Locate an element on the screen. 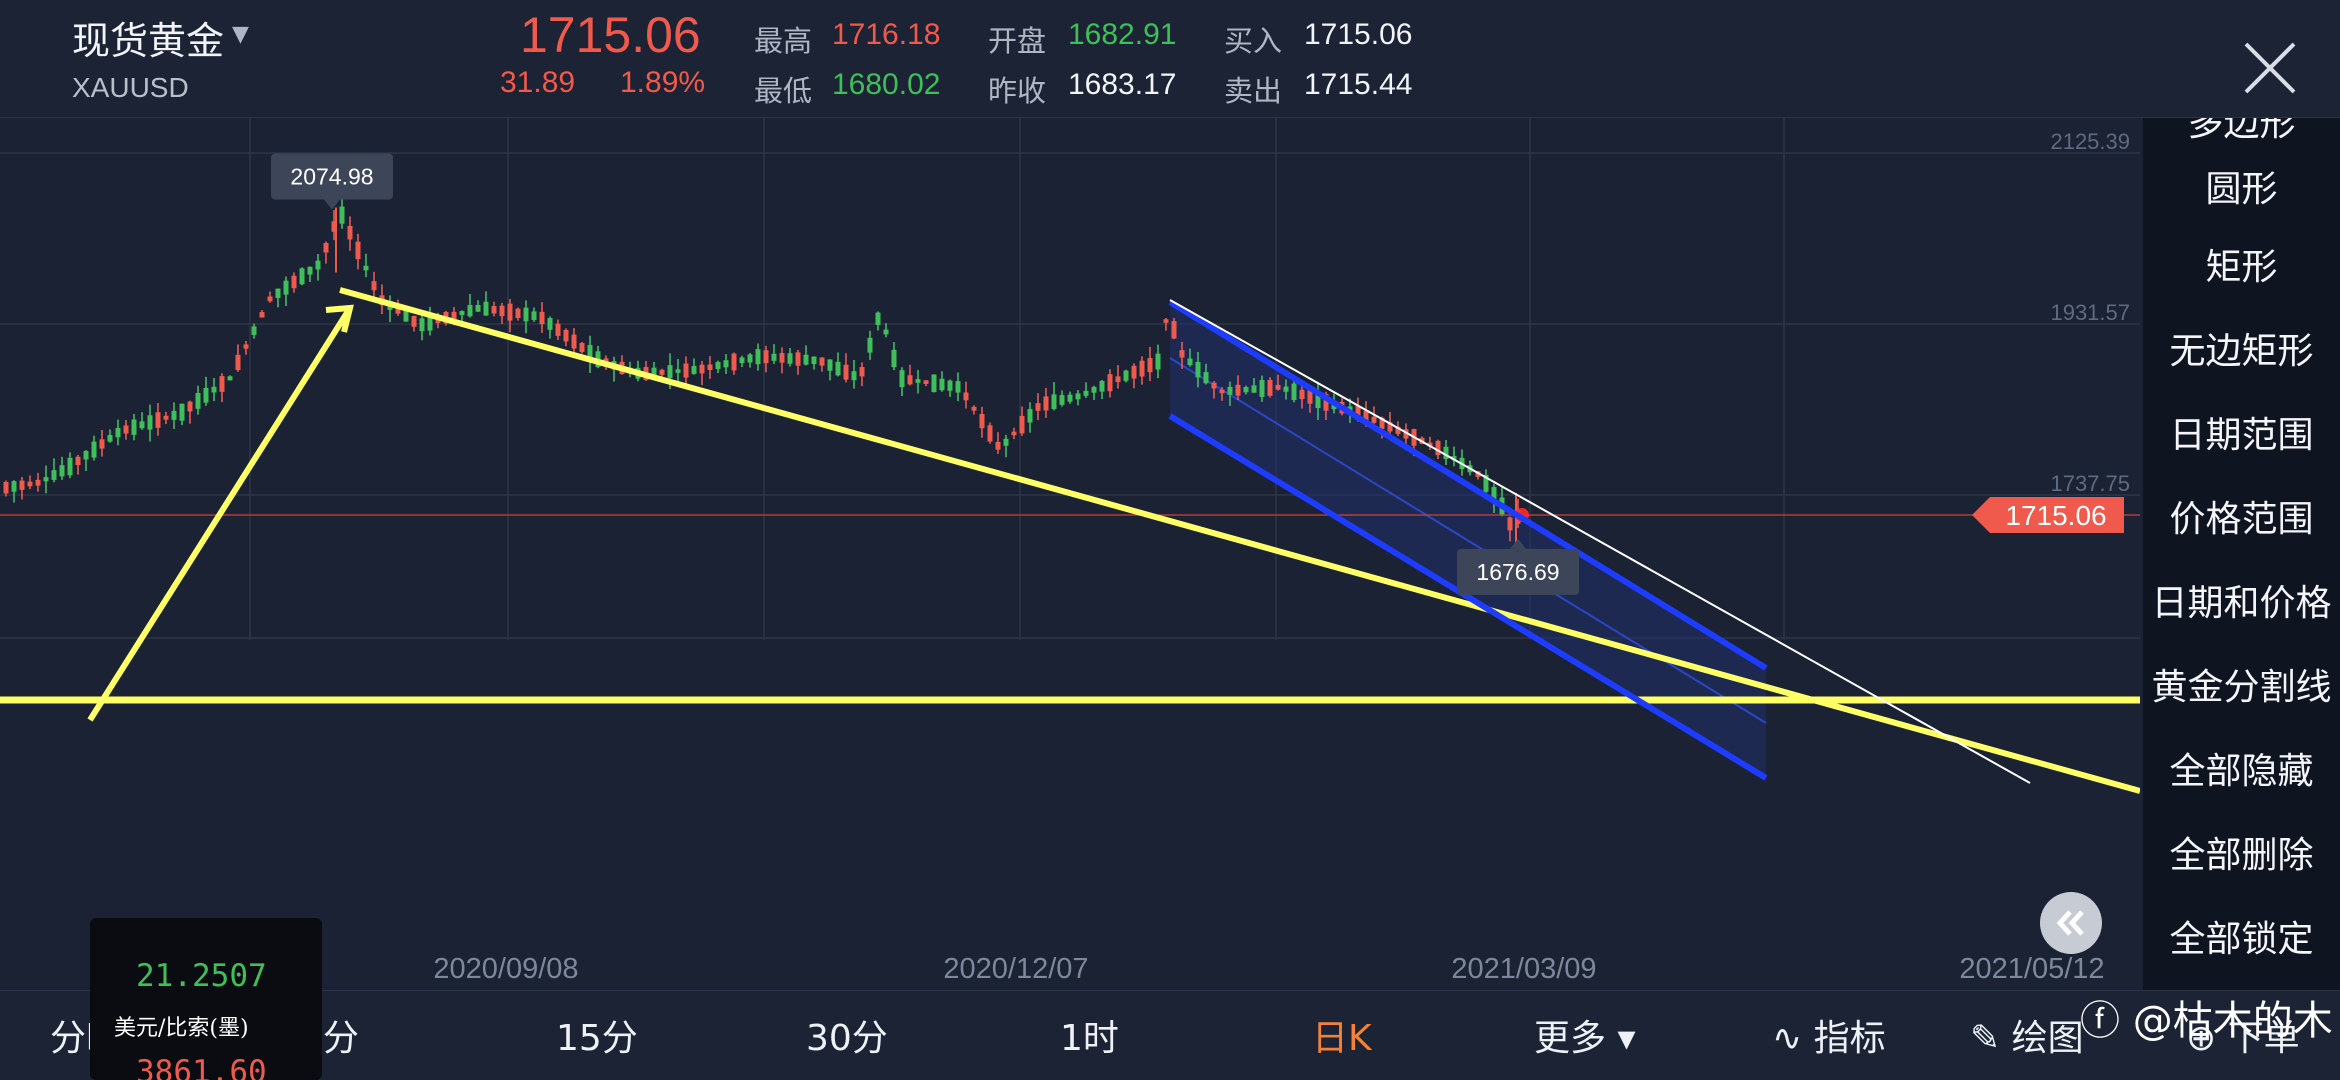 Image resolution: width=2340 pixels, height=1080 pixels. draw-menu-item: 圆形 is located at coordinates (2241, 189).